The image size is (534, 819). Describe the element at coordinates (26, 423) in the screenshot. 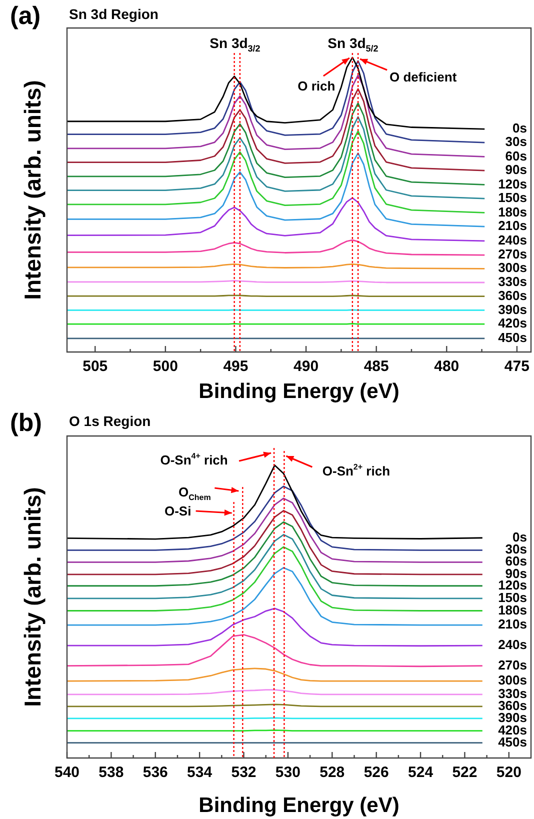

I see `text: (b)` at that location.